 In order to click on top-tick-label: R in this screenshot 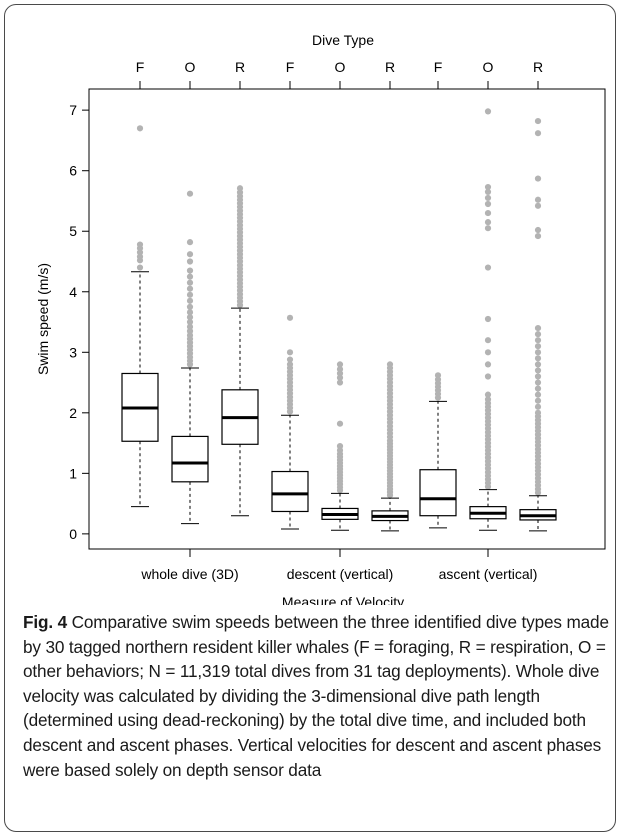, I will do `click(240, 67)`.